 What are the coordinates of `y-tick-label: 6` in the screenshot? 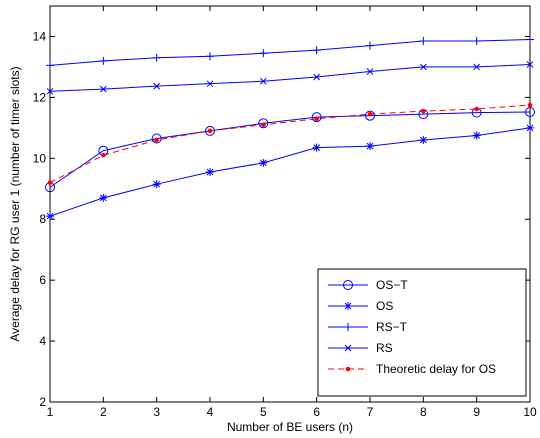 It's located at (42, 280).